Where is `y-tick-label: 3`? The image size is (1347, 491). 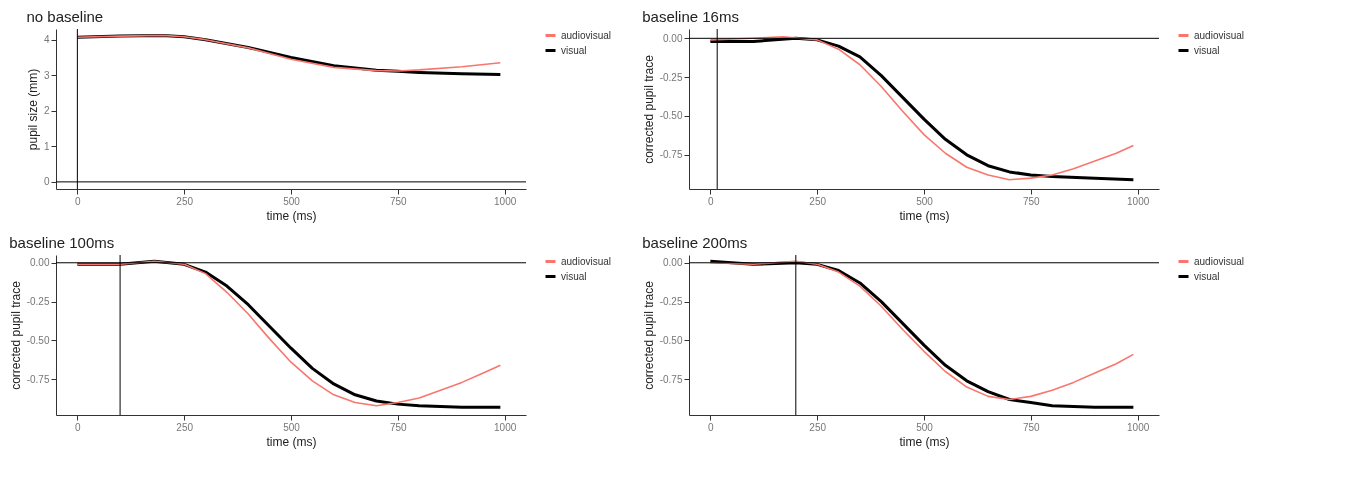 y-tick-label: 3 is located at coordinates (46, 75).